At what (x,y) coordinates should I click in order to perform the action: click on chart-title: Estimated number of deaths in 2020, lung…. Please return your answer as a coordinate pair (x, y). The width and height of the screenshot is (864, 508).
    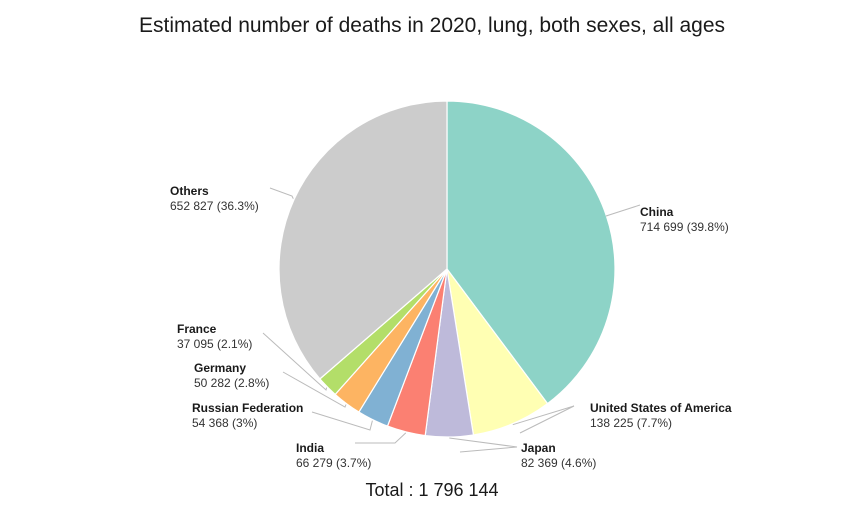
    Looking at the image, I should click on (432, 25).